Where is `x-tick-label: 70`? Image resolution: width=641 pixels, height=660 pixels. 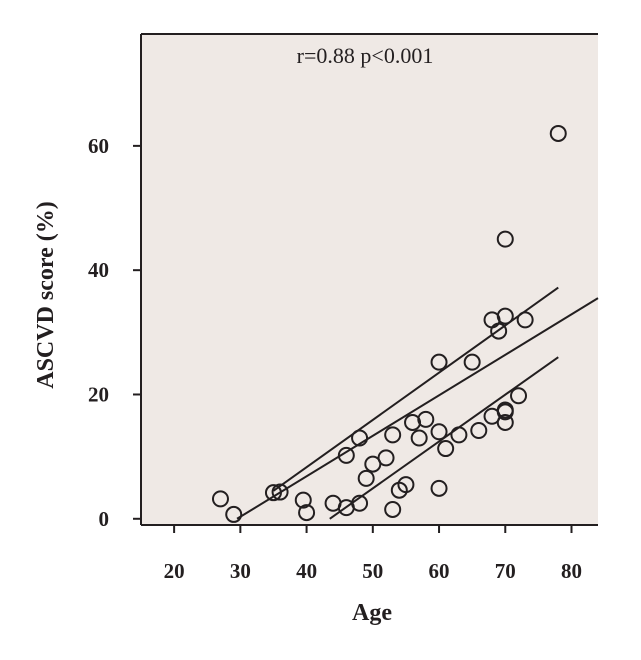
x-tick-label: 70 is located at coordinates (505, 571).